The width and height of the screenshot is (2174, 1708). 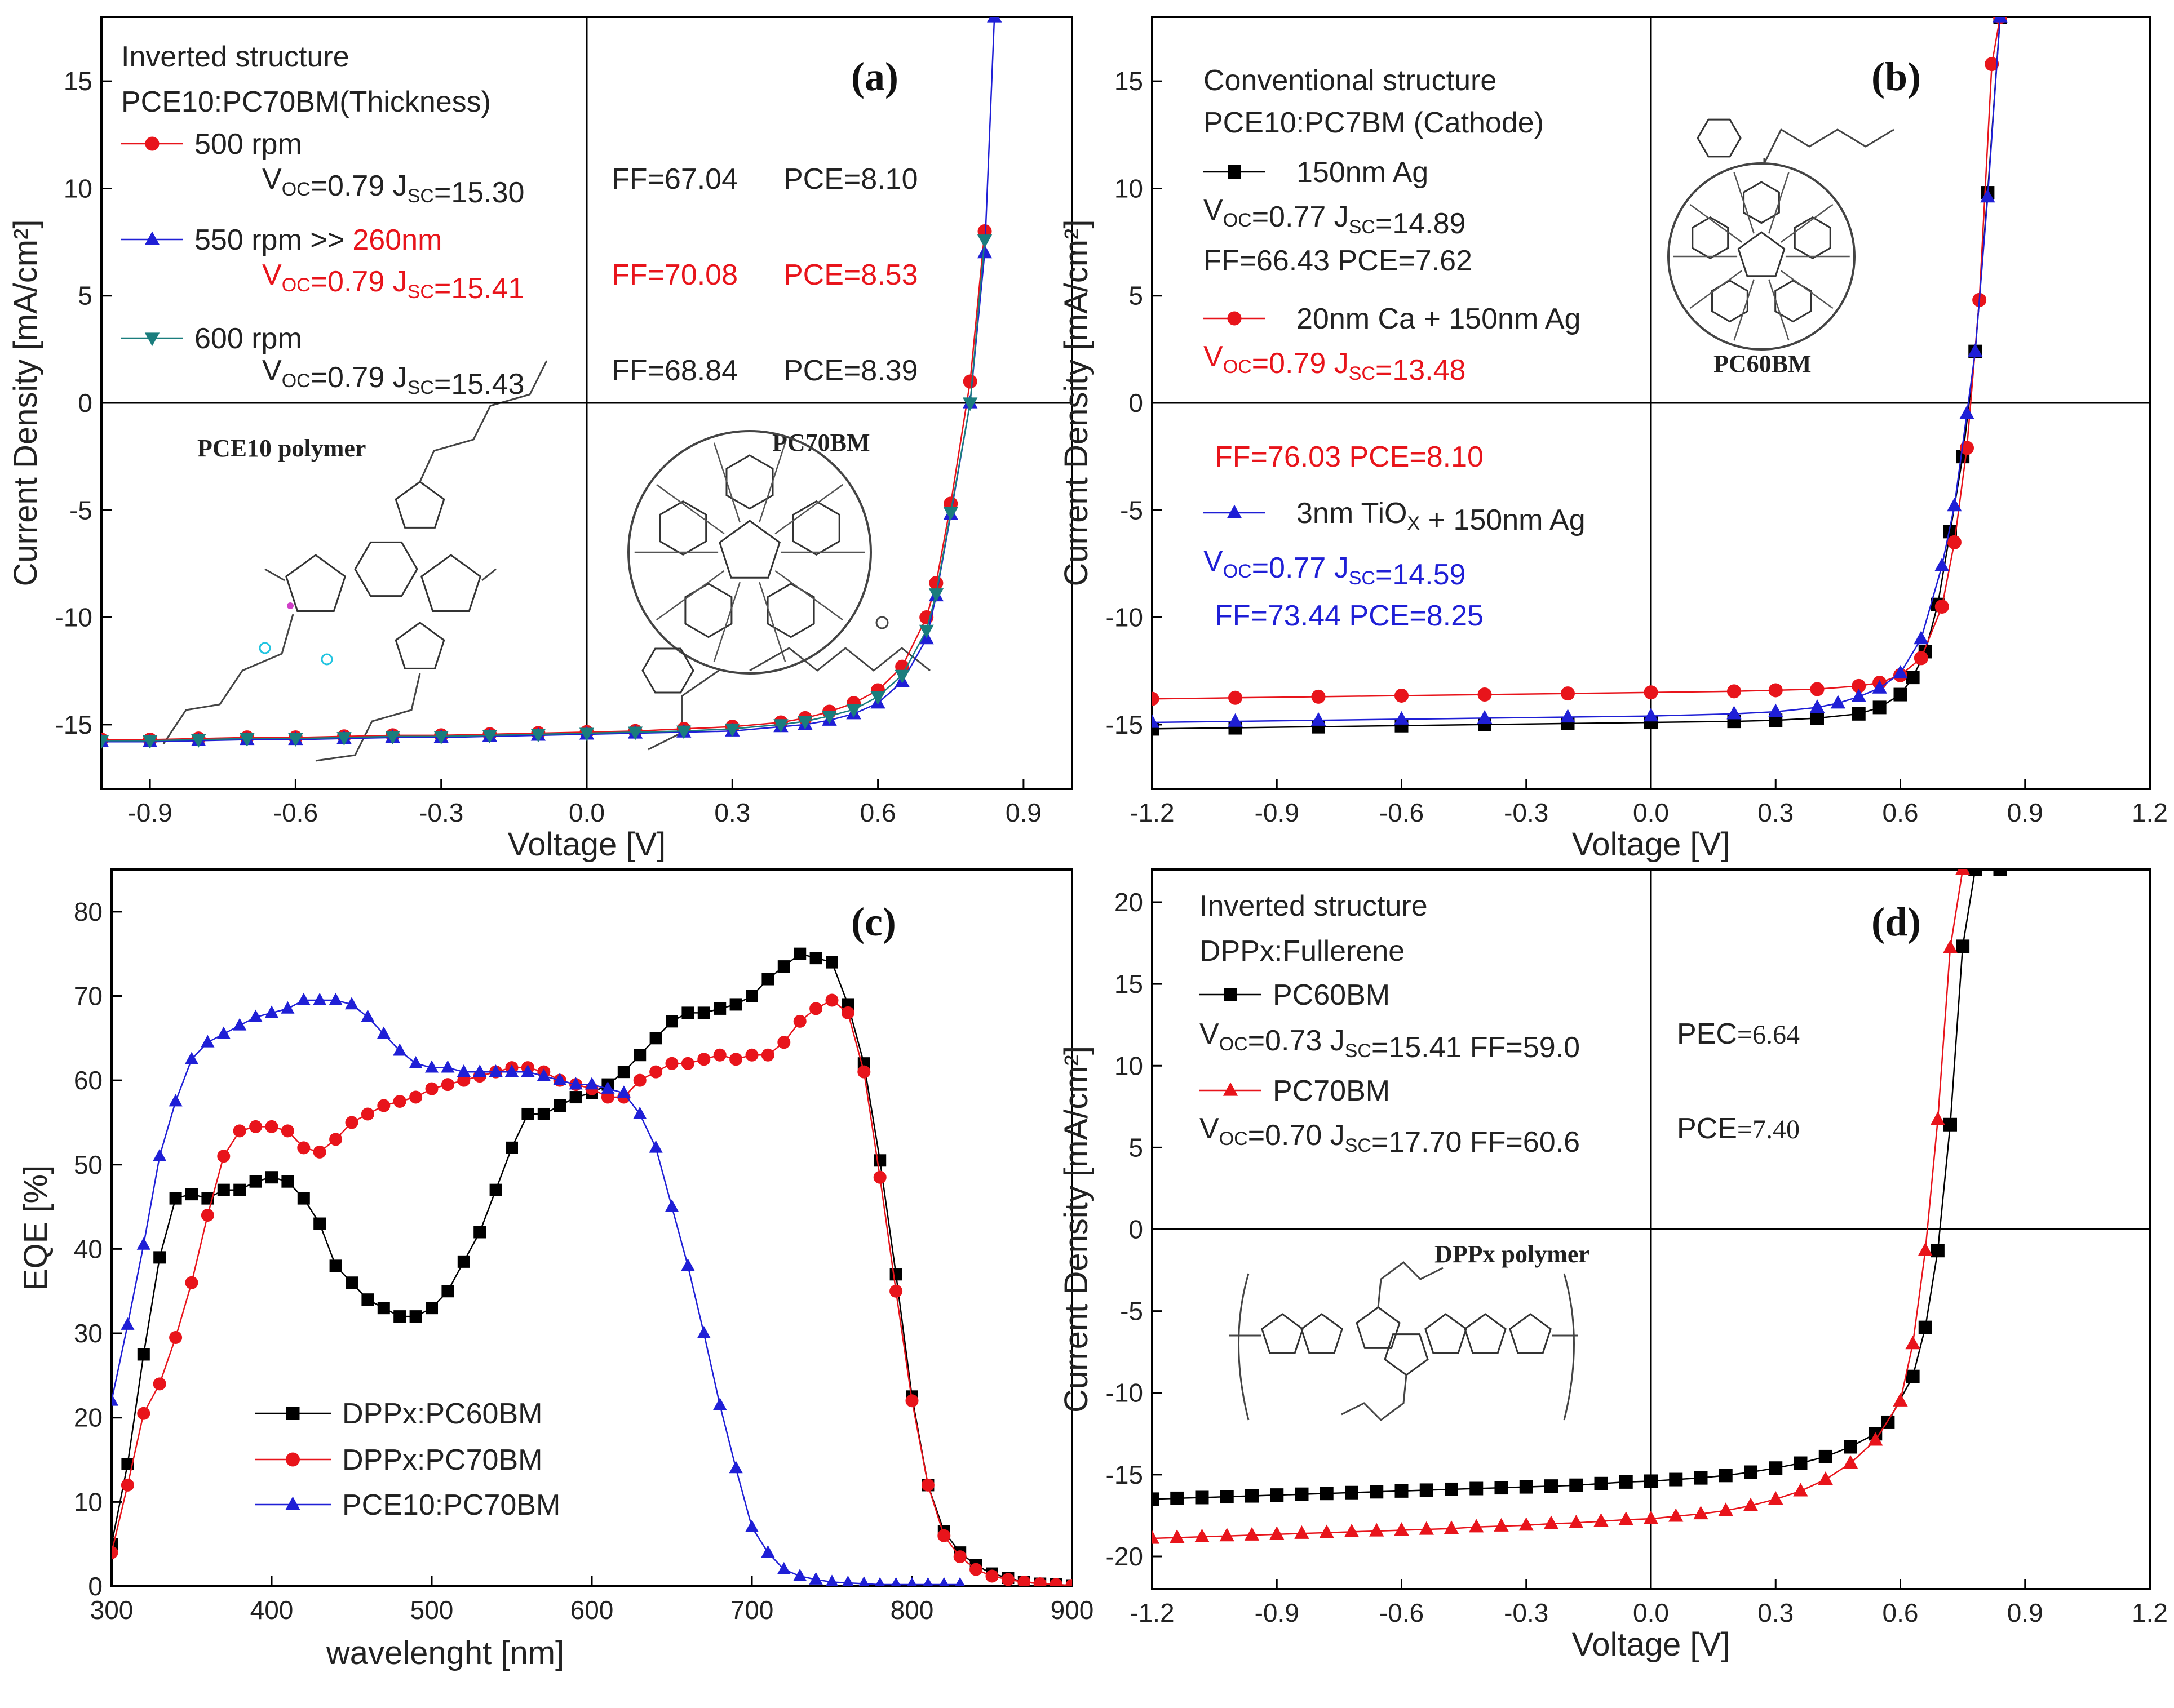 What do you see at coordinates (398, 1414) in the screenshot?
I see `panel-c-legend-entry-0: DPPx:PC60BM` at bounding box center [398, 1414].